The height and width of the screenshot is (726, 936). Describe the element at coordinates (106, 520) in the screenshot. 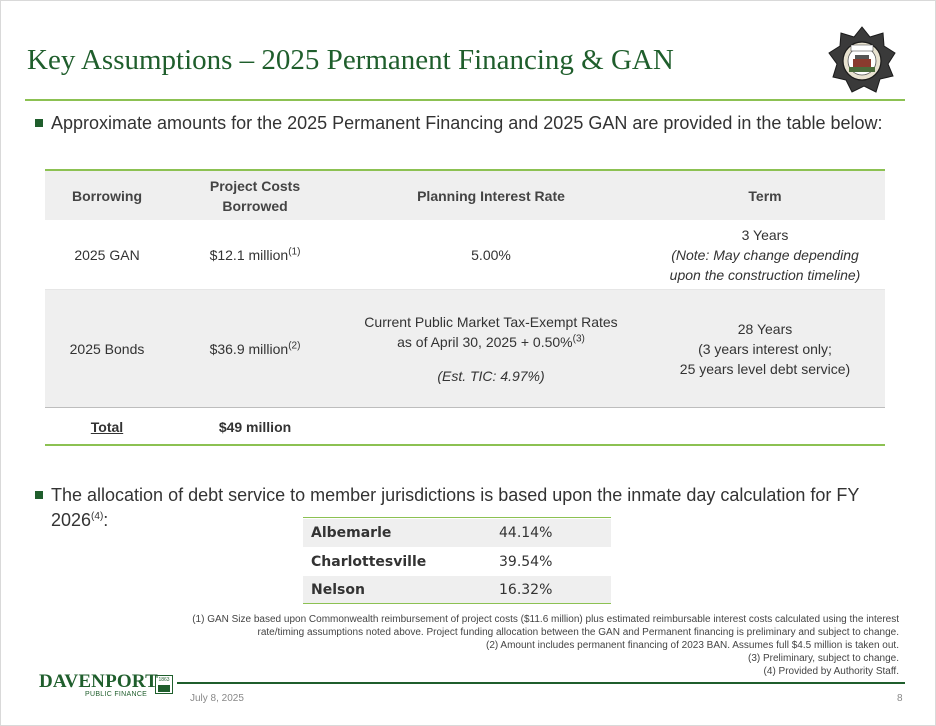

I see `bullet2-colon: :` at that location.